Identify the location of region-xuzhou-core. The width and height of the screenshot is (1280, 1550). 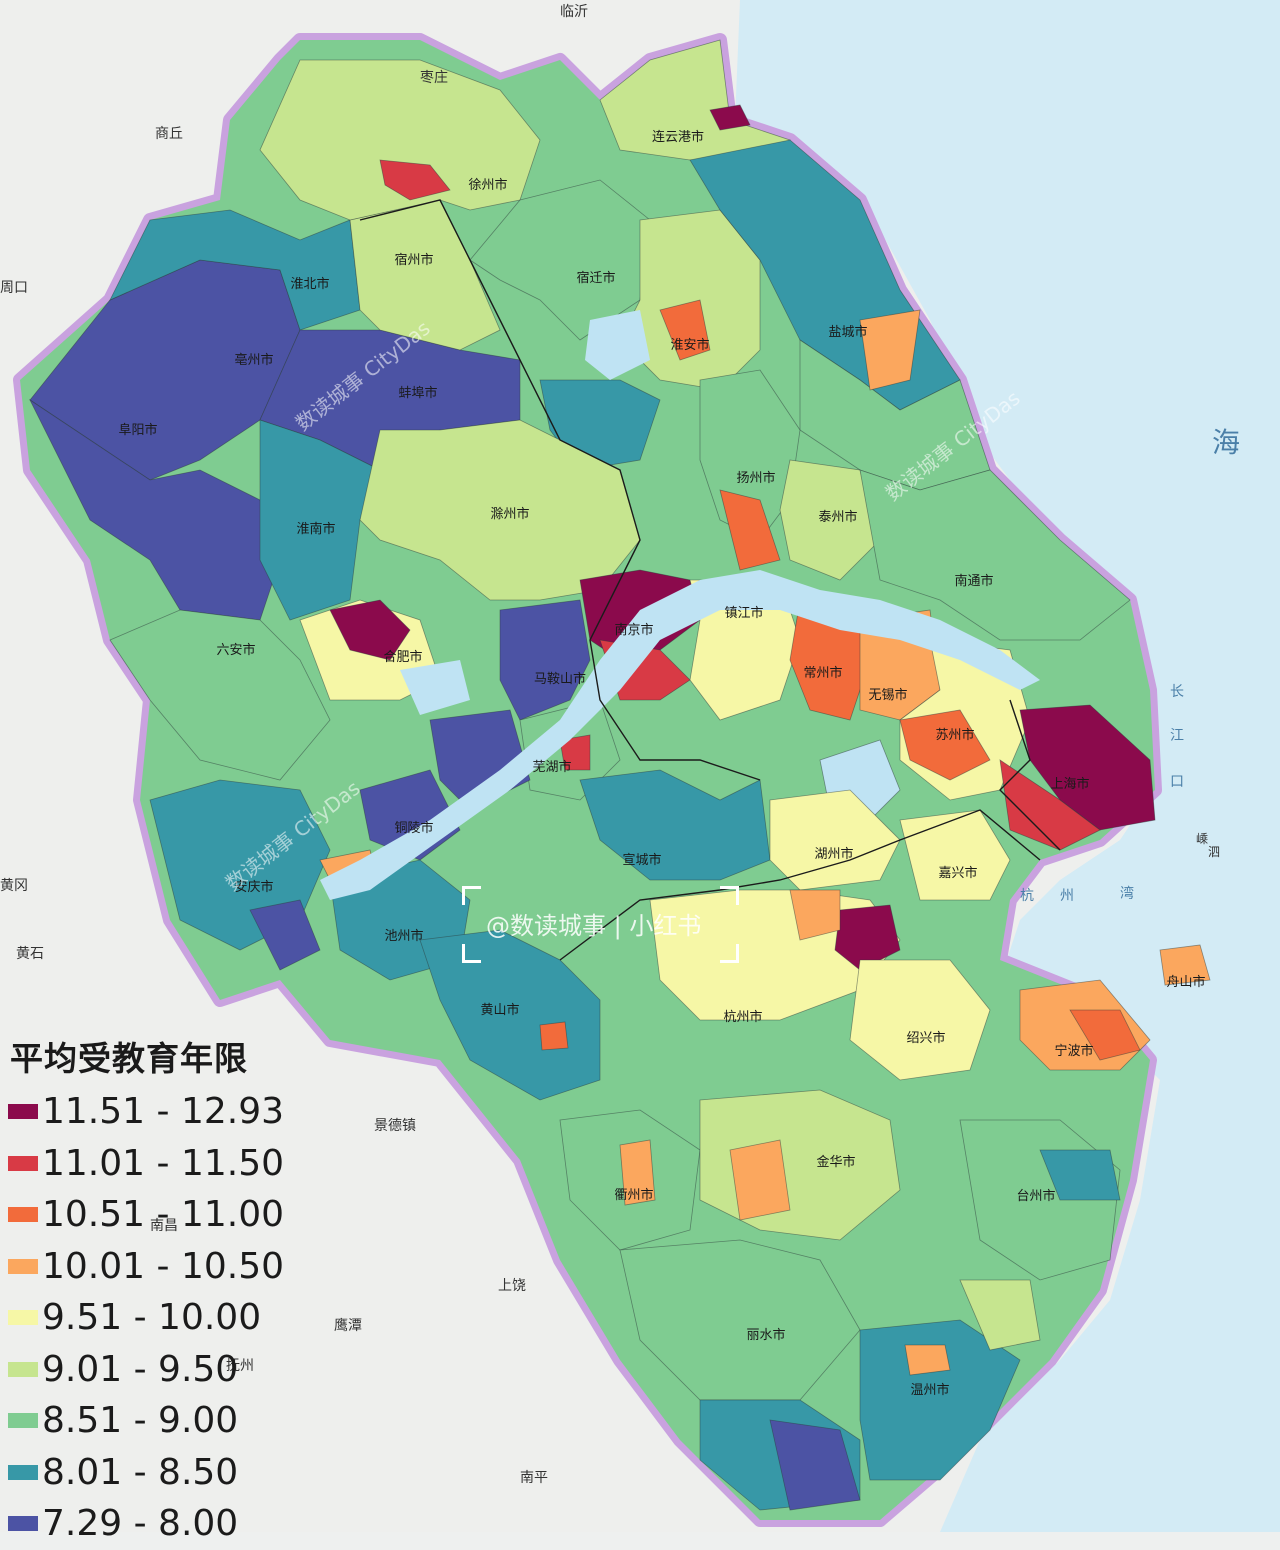
(415, 180).